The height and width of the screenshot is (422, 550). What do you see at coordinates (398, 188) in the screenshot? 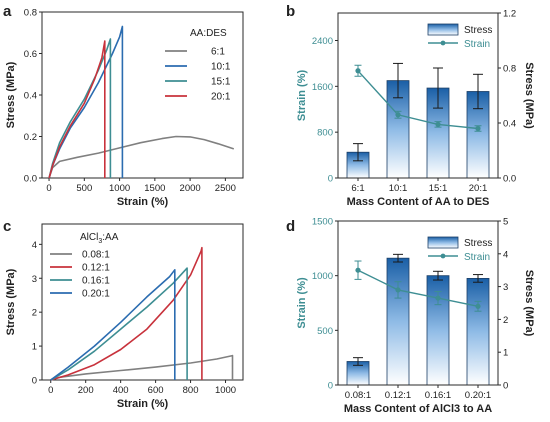
I see `category-label: 10:1` at bounding box center [398, 188].